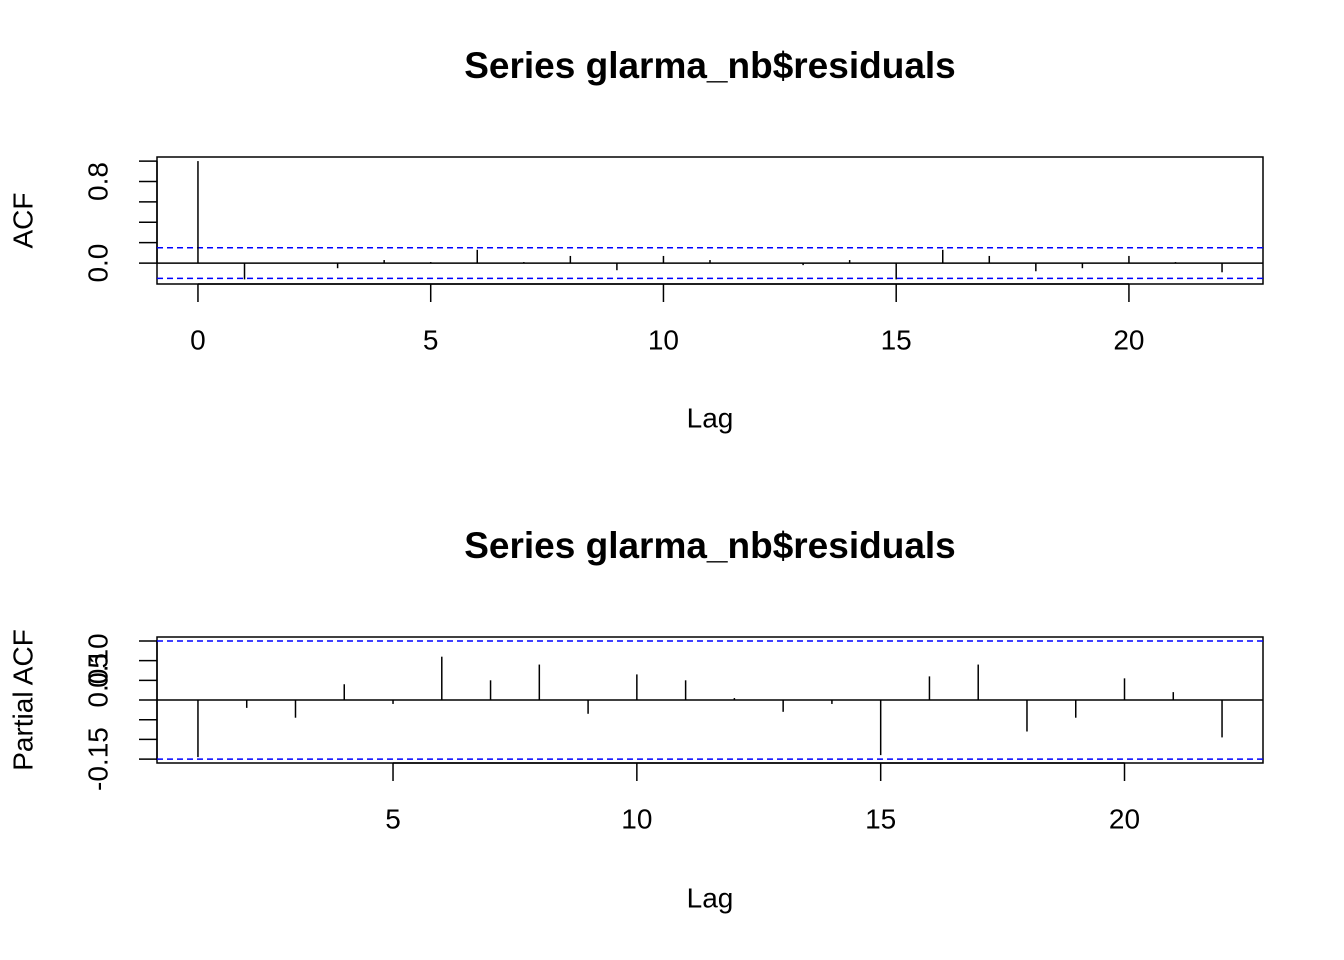 The width and height of the screenshot is (1344, 960). Describe the element at coordinates (22, 221) in the screenshot. I see `y-axis-label: ACF` at that location.